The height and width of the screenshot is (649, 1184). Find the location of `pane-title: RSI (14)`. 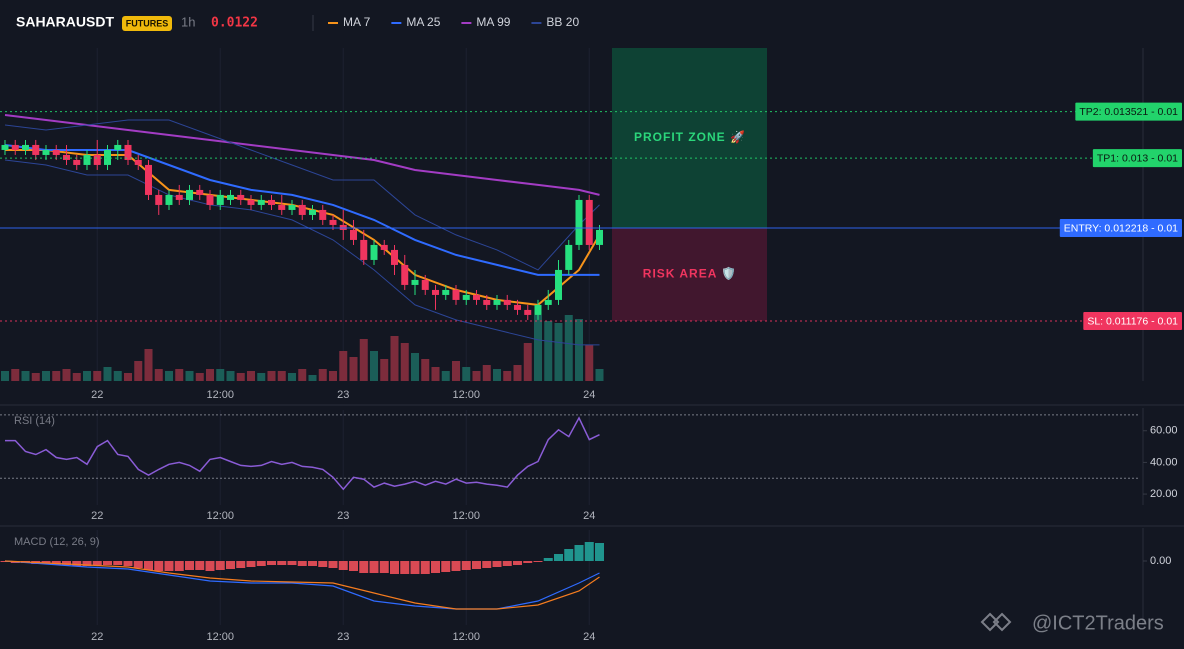

pane-title: RSI (14) is located at coordinates (34, 421).